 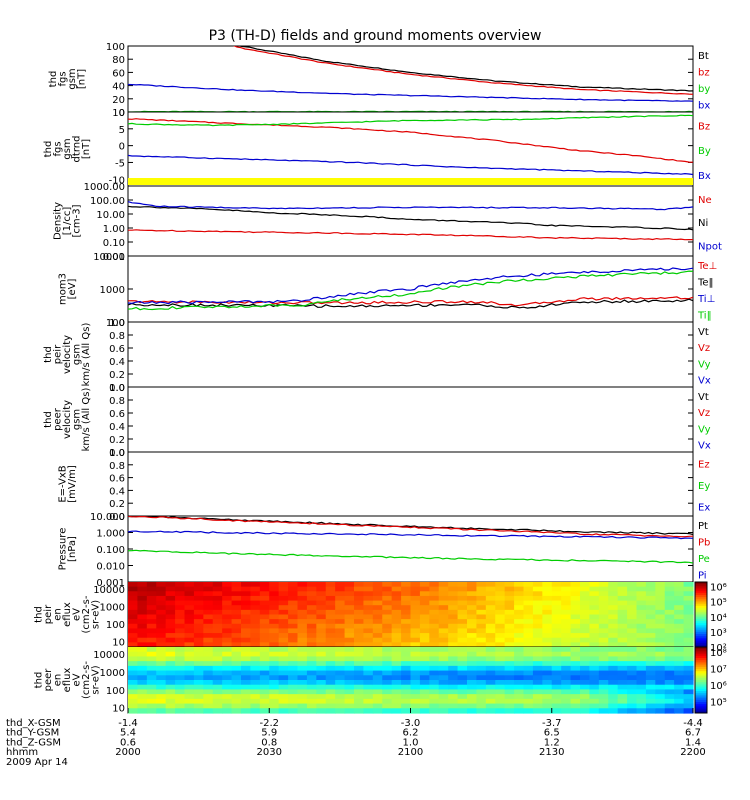 What do you see at coordinates (48, 149) in the screenshot?
I see `p2-ylabel-line: thd` at bounding box center [48, 149].